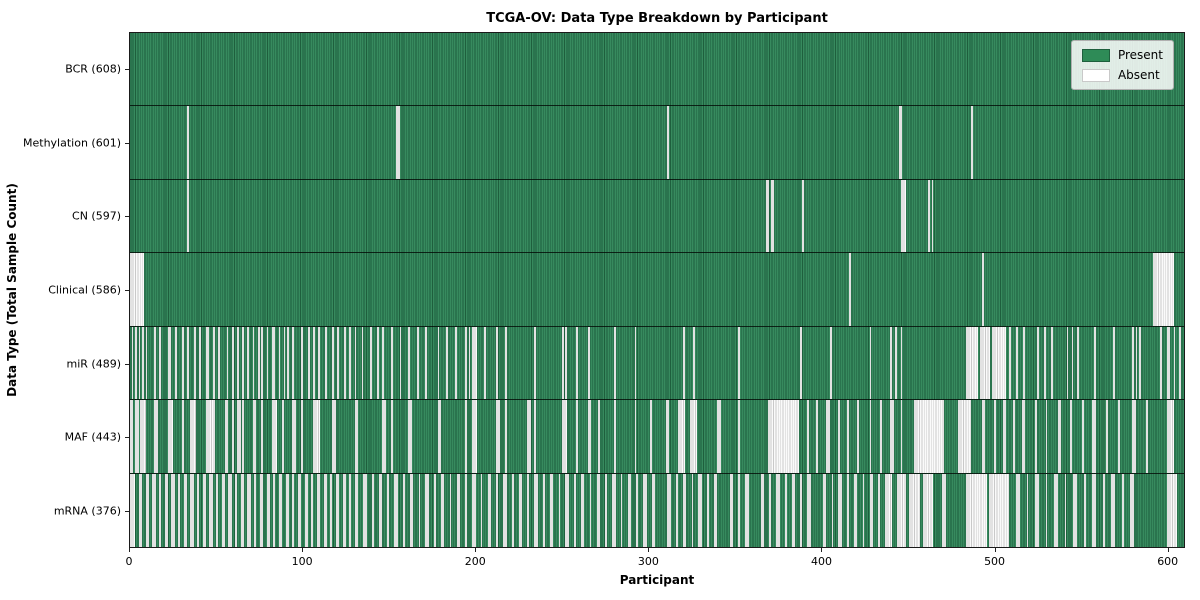  What do you see at coordinates (93, 69) in the screenshot?
I see `y-tick-label-BCR: BCR (608)` at bounding box center [93, 69].